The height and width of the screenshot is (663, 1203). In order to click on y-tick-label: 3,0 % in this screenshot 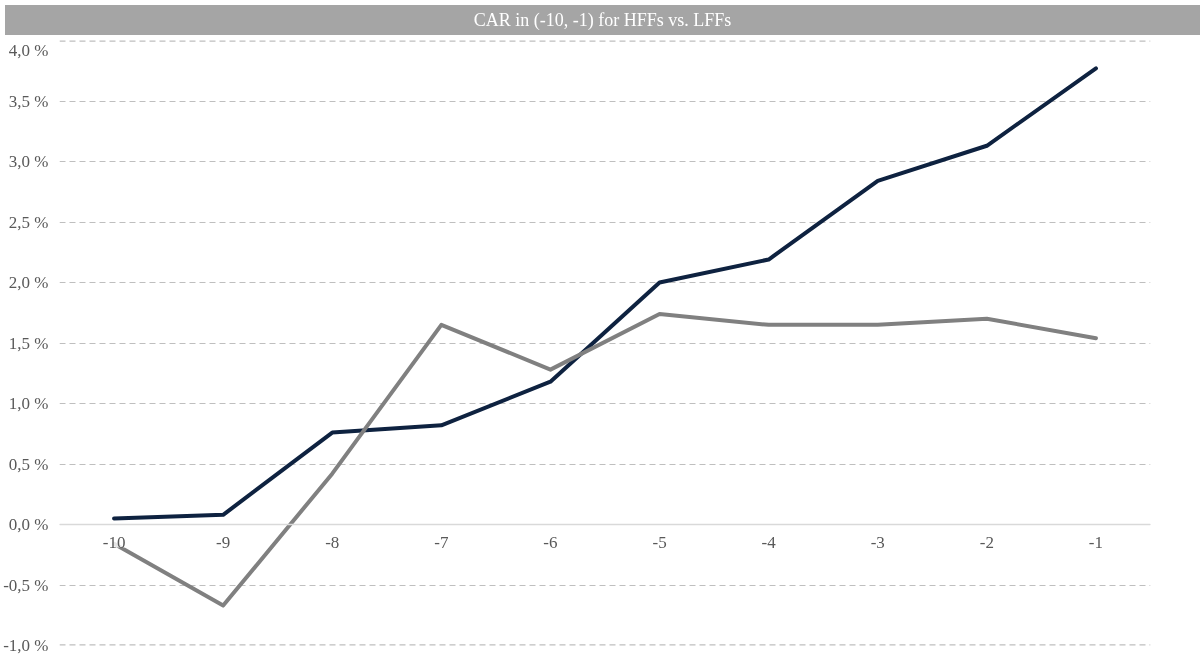, I will do `click(28, 161)`.